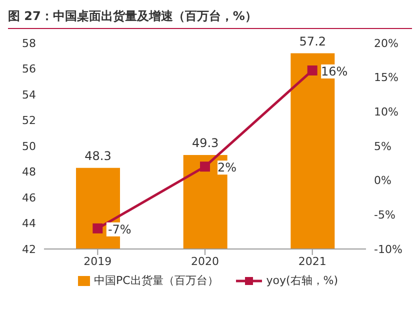 This screenshot has height=327, width=420. I want to click on y-tick-label: 58, so click(29, 43).